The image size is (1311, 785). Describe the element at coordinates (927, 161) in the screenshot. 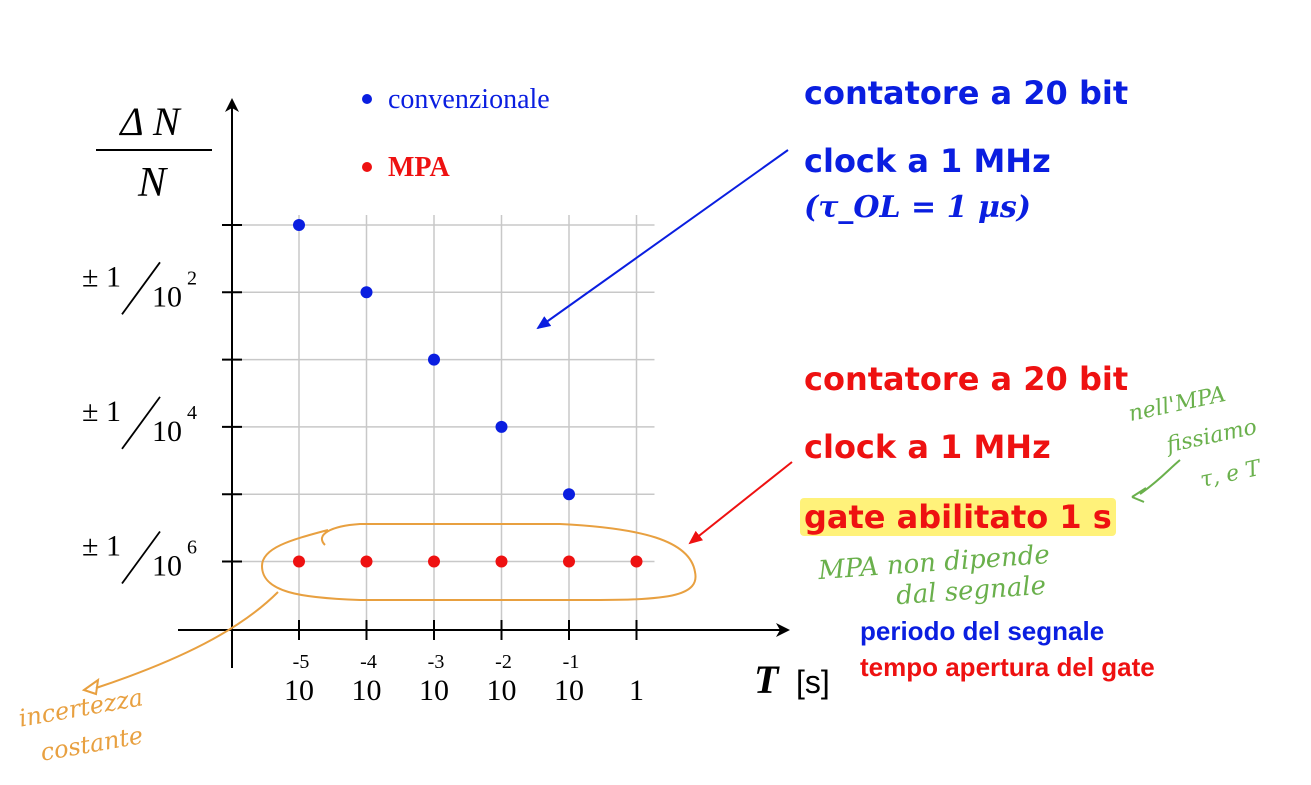

I see `note-blue-clock: clock a 1 MHz` at that location.